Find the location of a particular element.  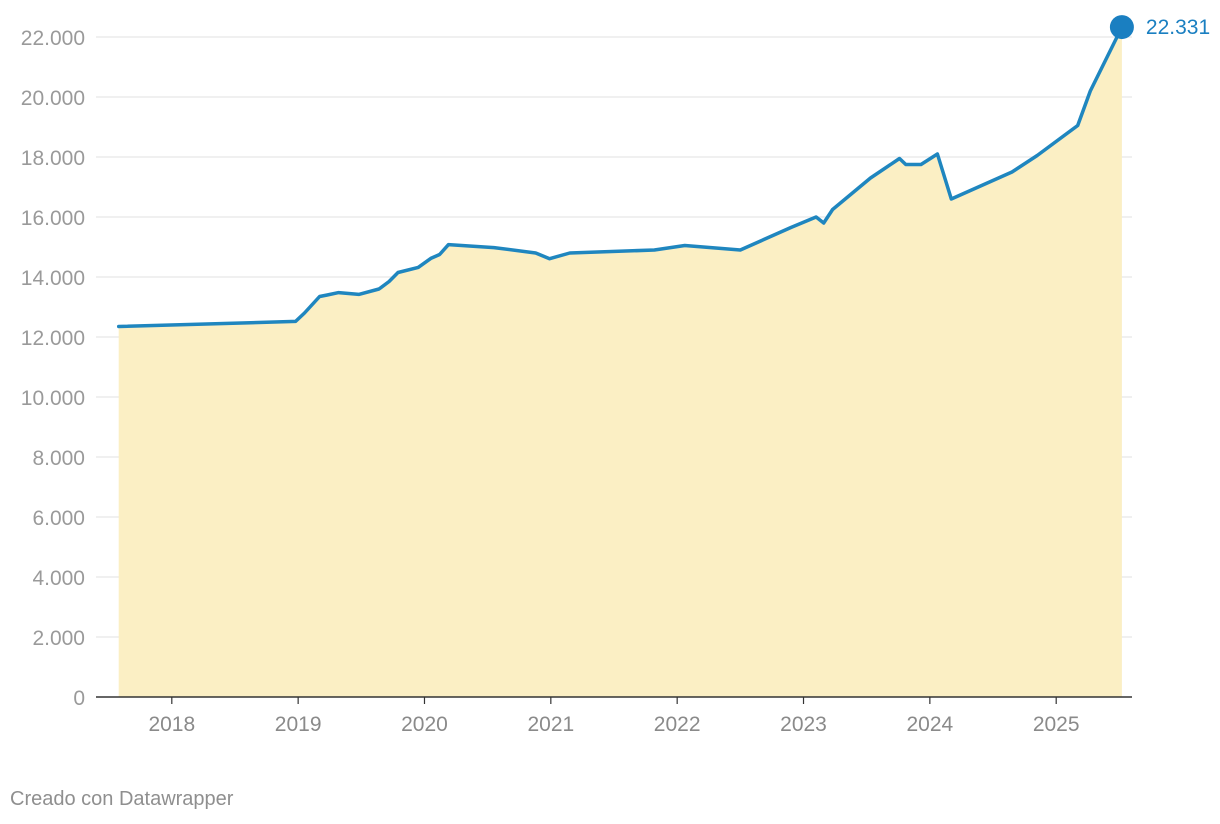

y-tick-label: 14.000 is located at coordinates (53, 278).